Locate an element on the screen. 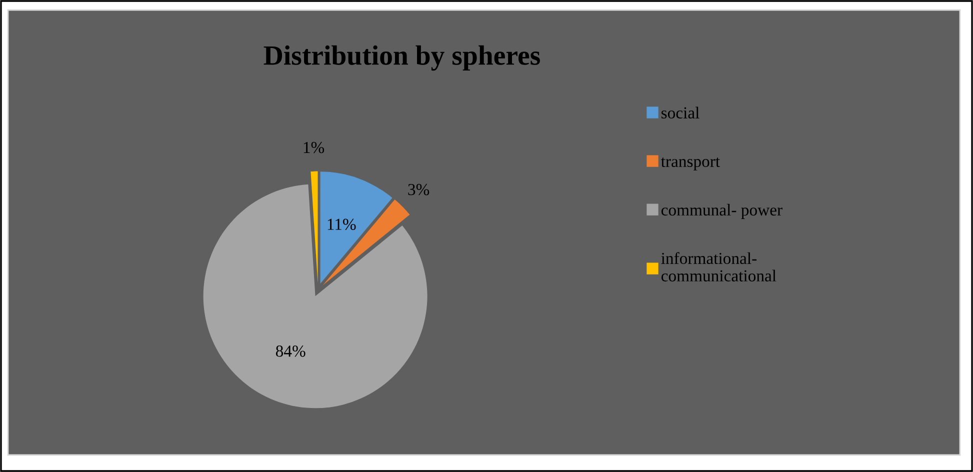  data-label: 1% is located at coordinates (314, 148).